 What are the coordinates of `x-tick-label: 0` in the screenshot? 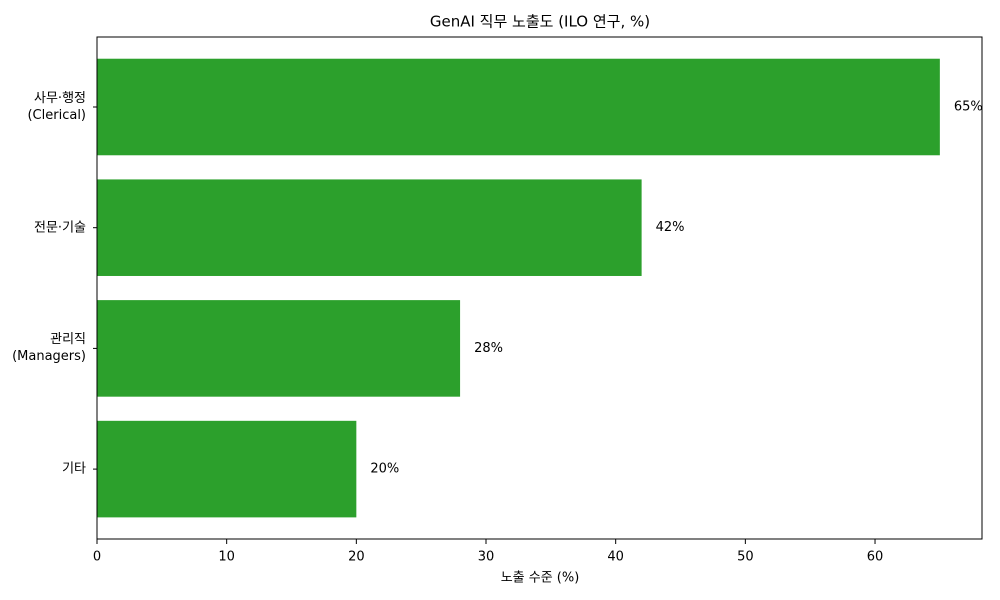 It's located at (97, 557).